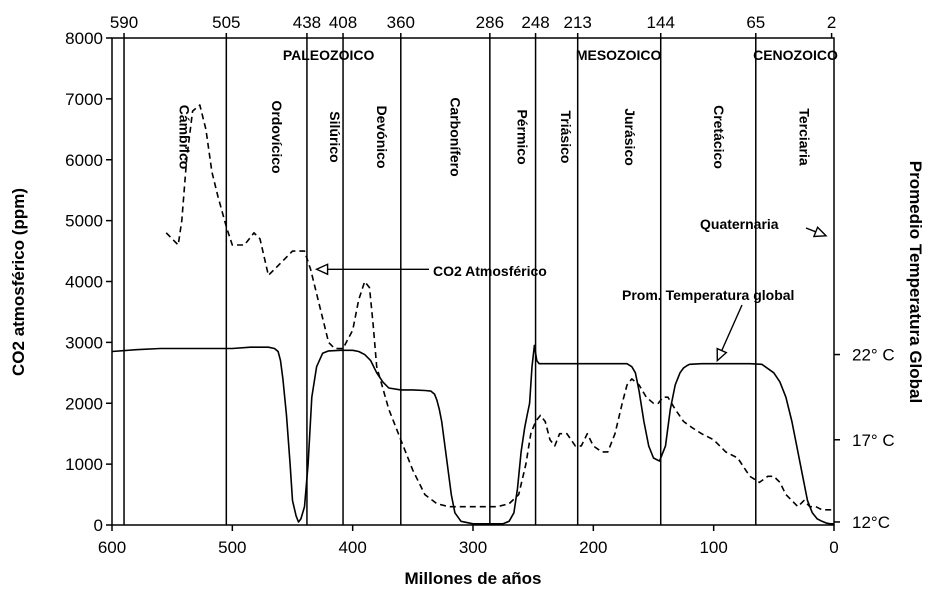 This screenshot has height=592, width=928. Describe the element at coordinates (307, 22) in the screenshot. I see `top-tick-label: 438` at that location.